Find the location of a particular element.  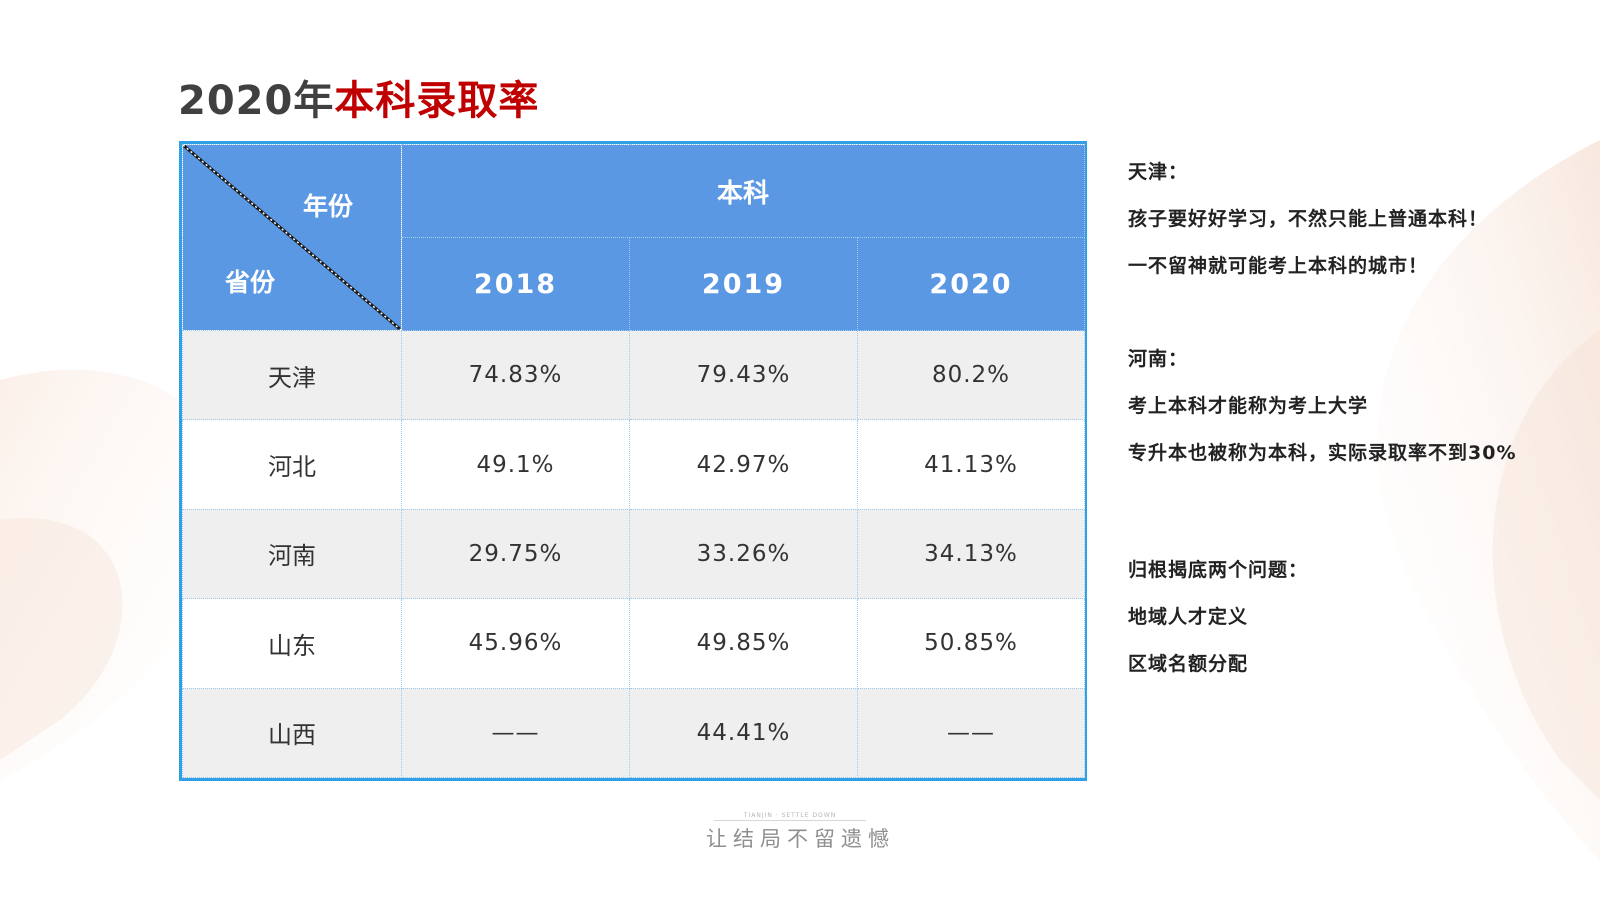

year-header: 2018 is located at coordinates (515, 284).